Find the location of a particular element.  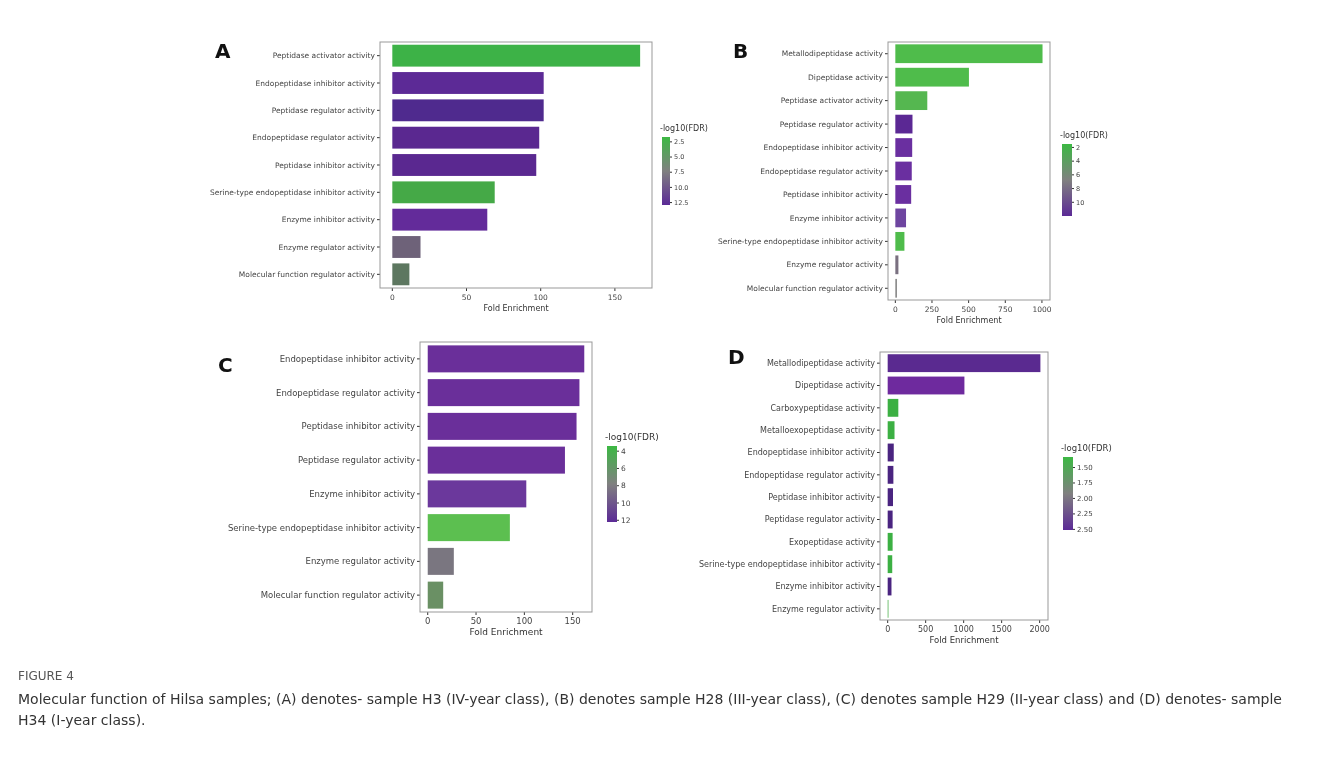

y-tick-label: Carboxypeptidase activity is located at coordinates (823, 408).